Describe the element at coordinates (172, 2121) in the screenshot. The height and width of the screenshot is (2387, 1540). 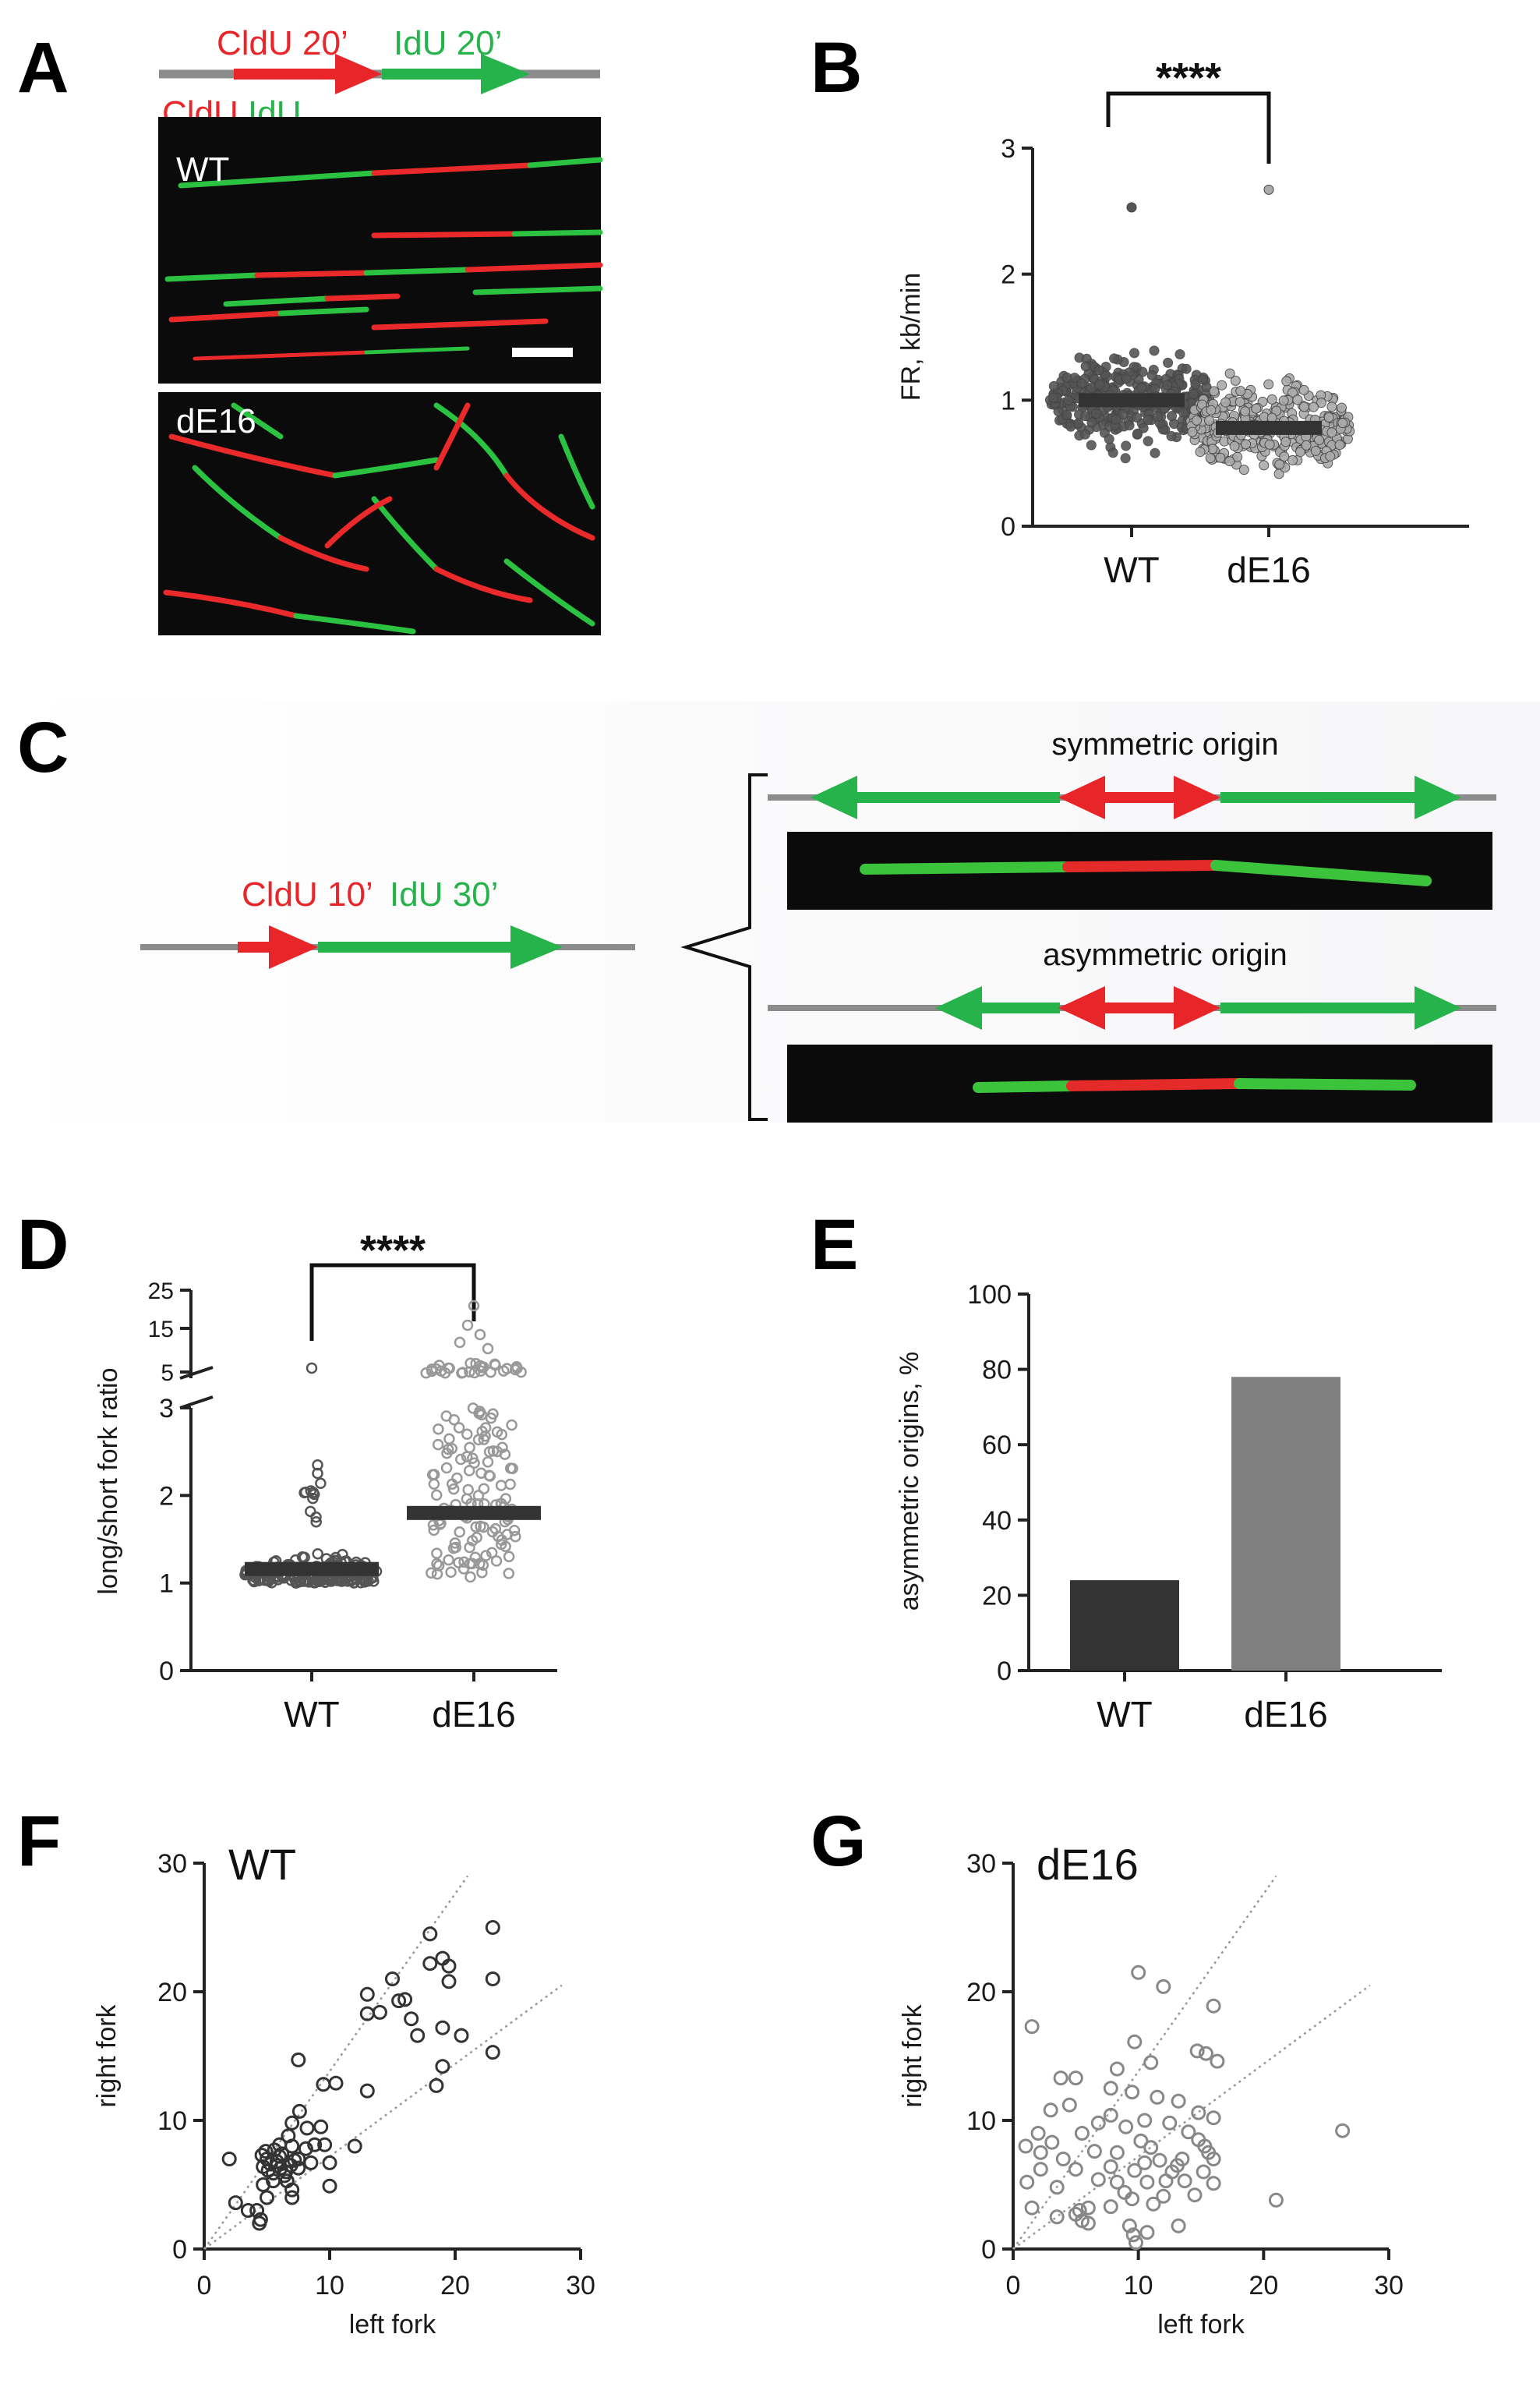
I see `y-tick-label: 10` at that location.